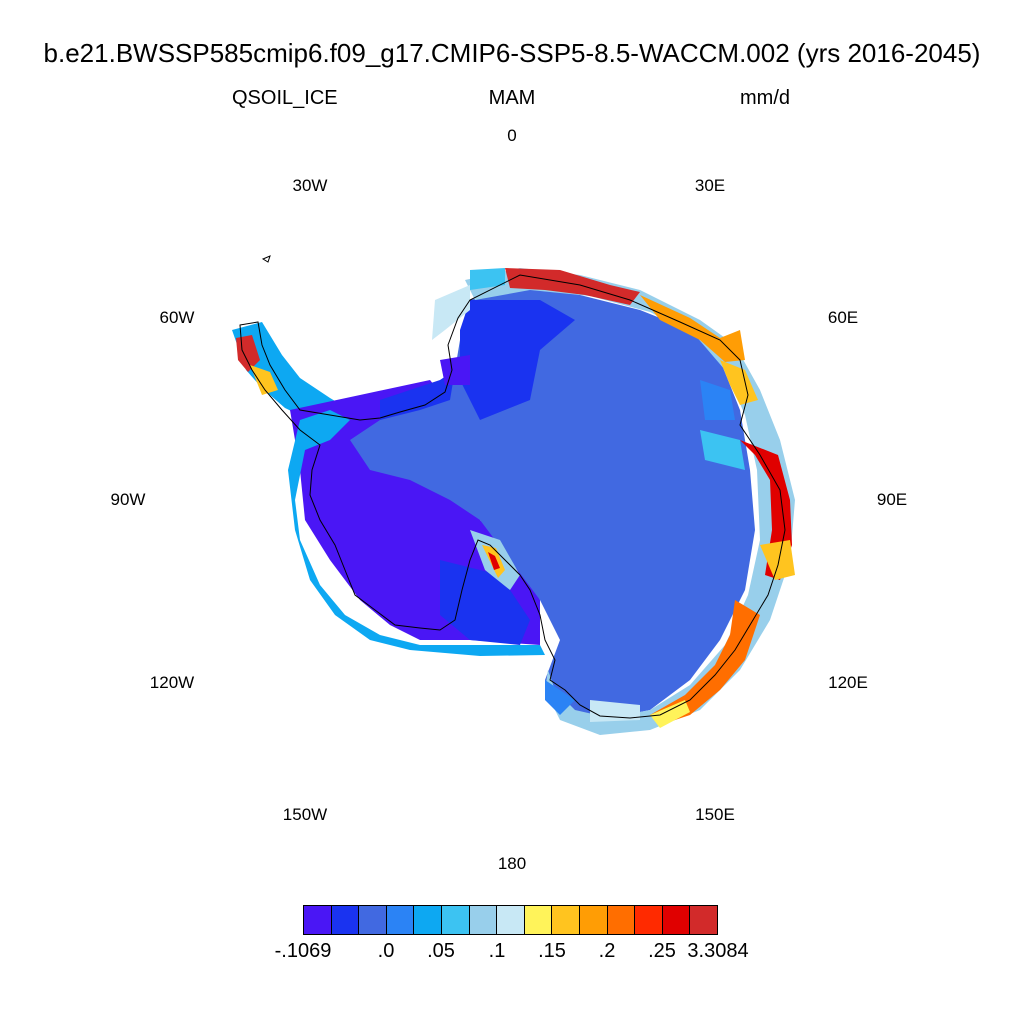  Describe the element at coordinates (715, 814) in the screenshot. I see `lon-label-150e: 150E` at that location.